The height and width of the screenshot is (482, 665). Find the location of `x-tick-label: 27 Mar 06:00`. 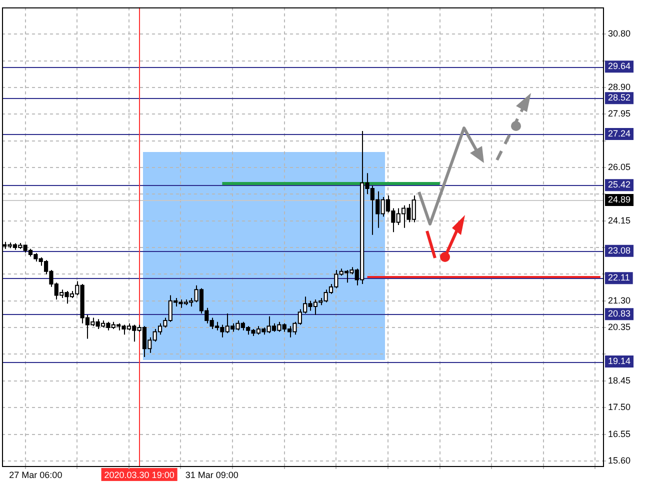

x-tick-label: 27 Mar 06:00 is located at coordinates (35, 475).